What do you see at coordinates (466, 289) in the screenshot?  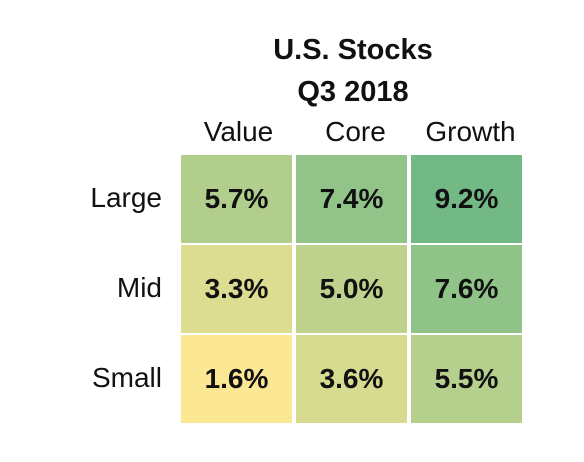 I see `heatmap-cell-mid-growth: 7.6%` at bounding box center [466, 289].